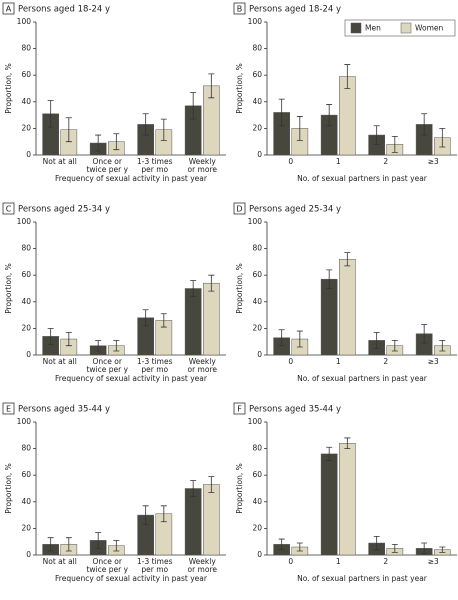  I want to click on x-tick-label: Weekly, so click(203, 161).